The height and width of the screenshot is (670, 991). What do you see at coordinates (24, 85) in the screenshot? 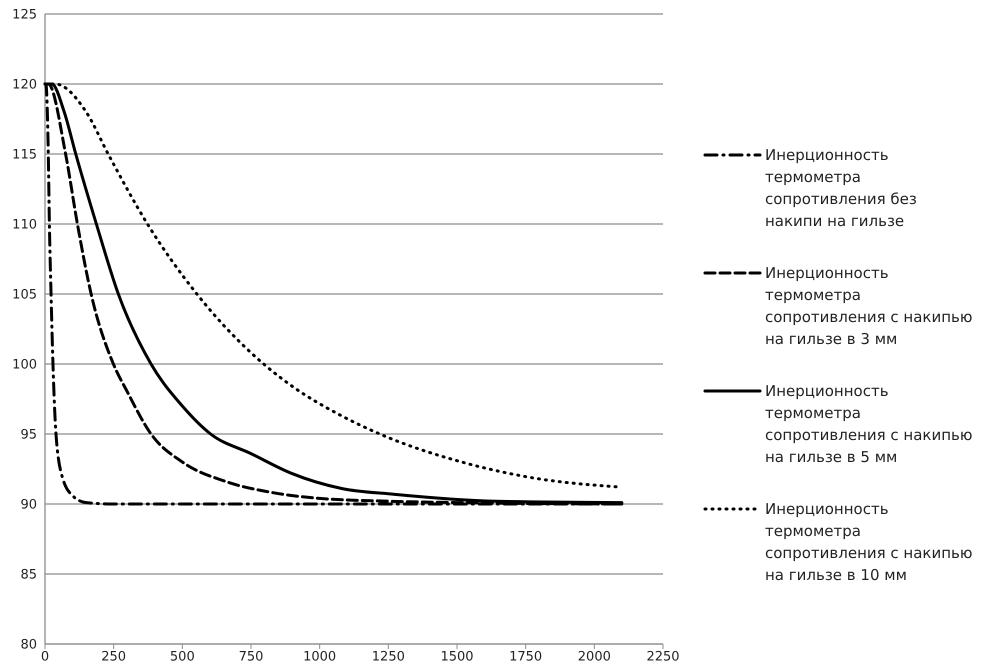
I see `y-tick-label: 120` at bounding box center [24, 85].